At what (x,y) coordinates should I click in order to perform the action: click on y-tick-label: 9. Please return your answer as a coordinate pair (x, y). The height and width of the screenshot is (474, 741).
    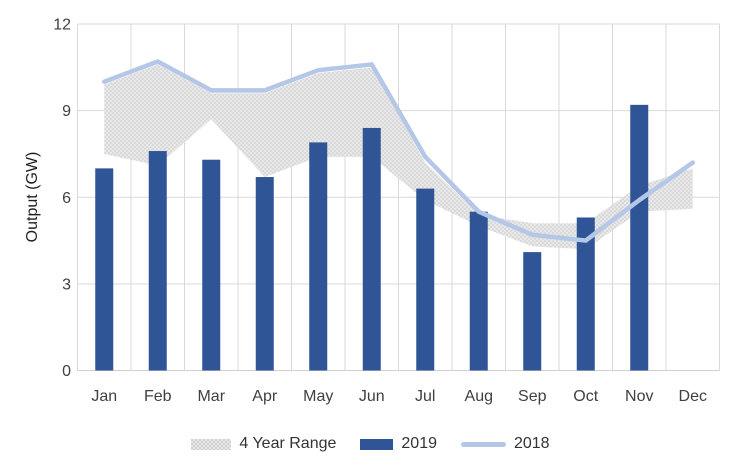
    Looking at the image, I should click on (66, 111).